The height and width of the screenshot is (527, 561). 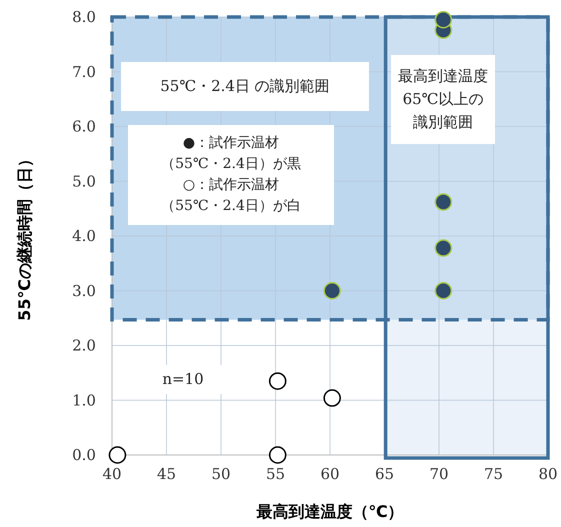 What do you see at coordinates (231, 196) in the screenshot?
I see `annotation: ○：試作示温材（55℃・2.4日）が白` at bounding box center [231, 196].